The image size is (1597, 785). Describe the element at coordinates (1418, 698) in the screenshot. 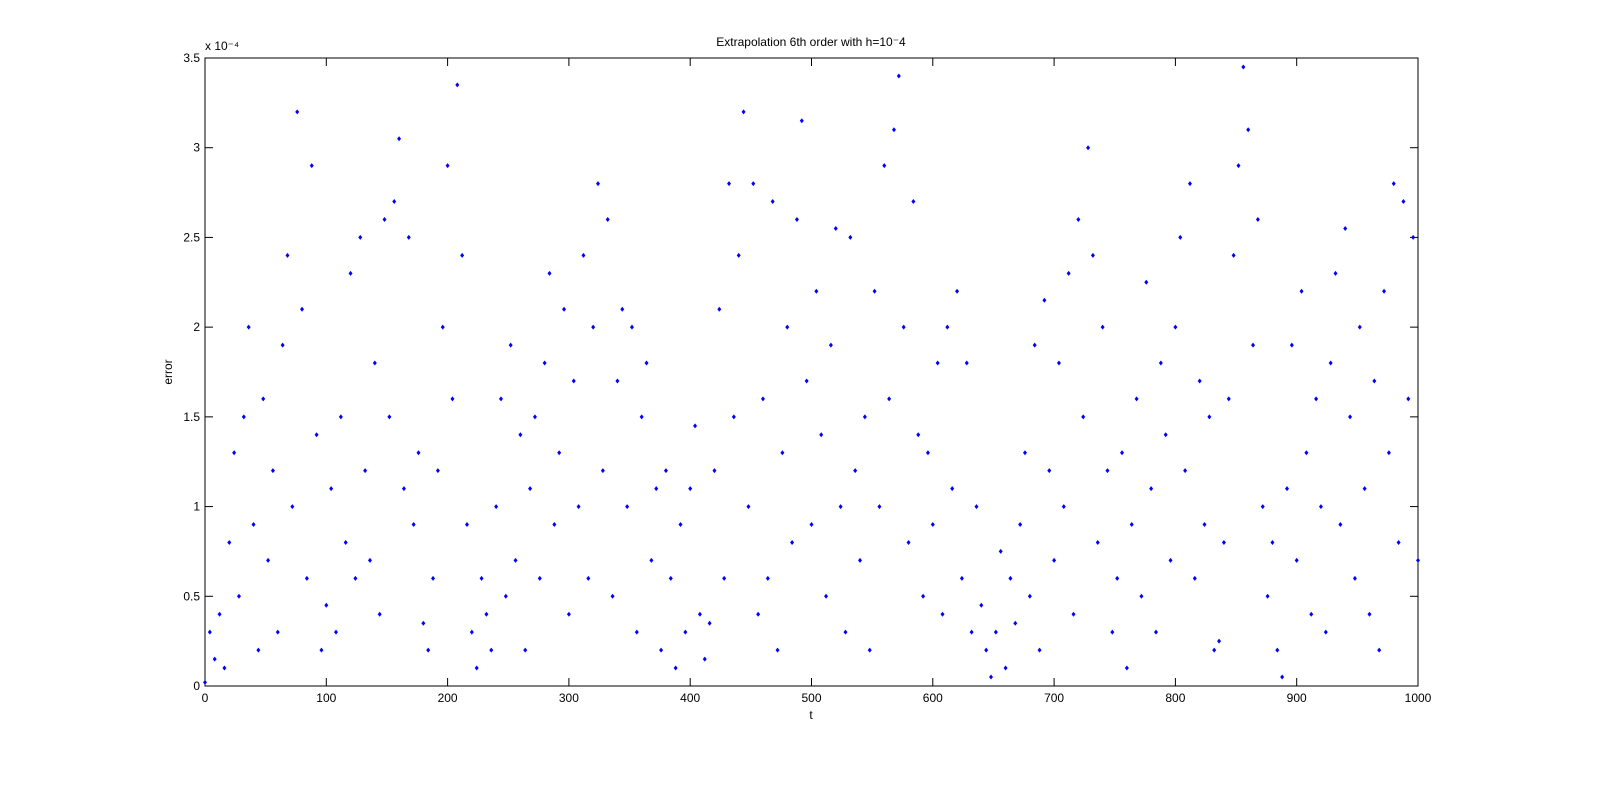

I see `x-tick-label: 1000` at that location.